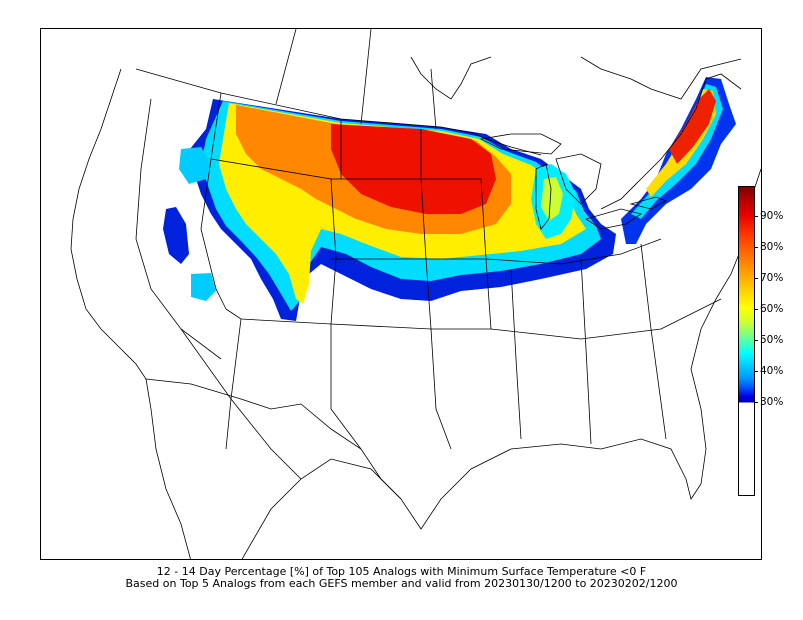 This screenshot has width=803, height=620. I want to click on lake-erie, so click(613, 219).